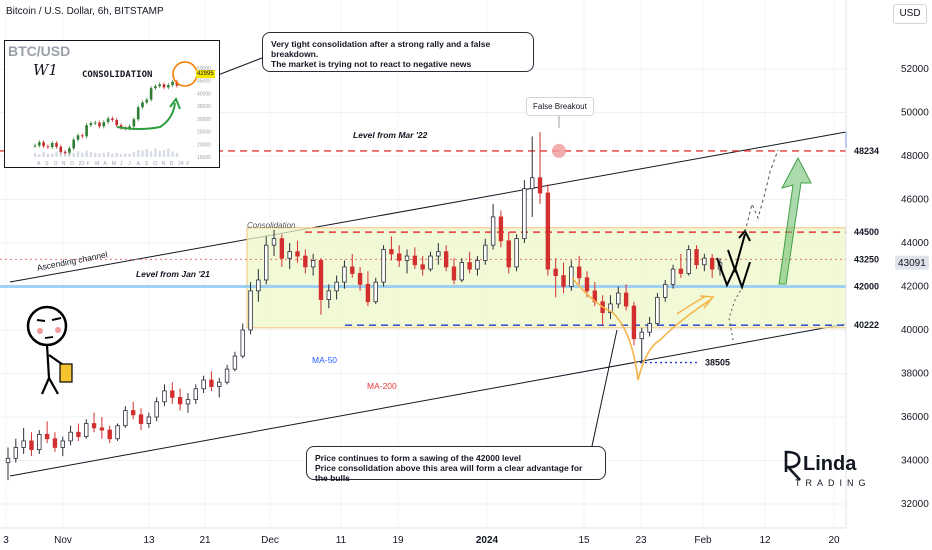 The height and width of the screenshot is (550, 932). I want to click on inset-title: BTC/USD, so click(39, 51).